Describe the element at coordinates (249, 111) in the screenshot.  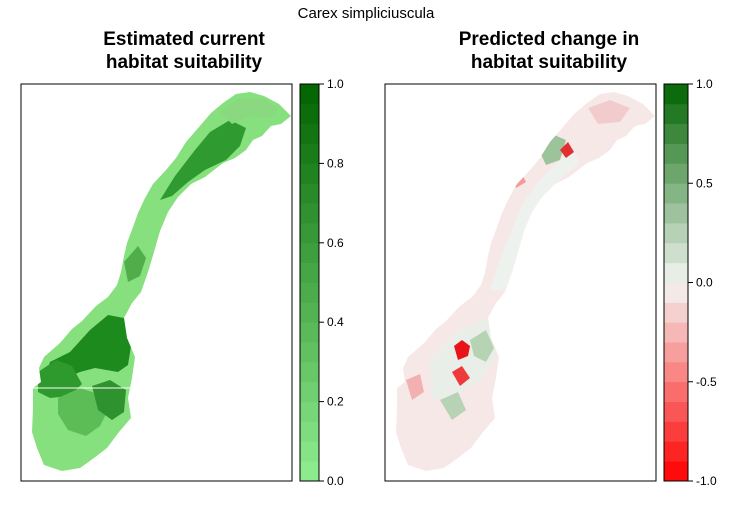
I see `high-suitability-finnmark` at that location.